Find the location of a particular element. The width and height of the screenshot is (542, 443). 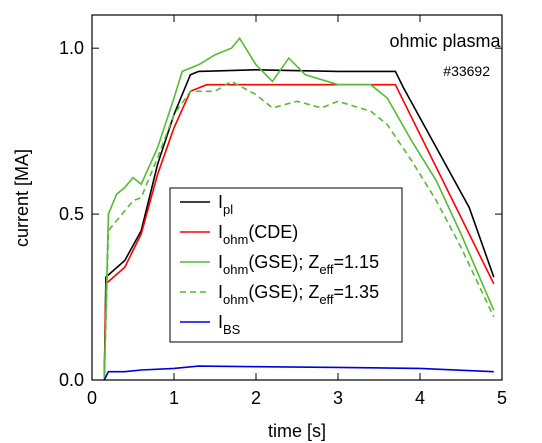

legend-label: Ipl is located at coordinates (225, 204).